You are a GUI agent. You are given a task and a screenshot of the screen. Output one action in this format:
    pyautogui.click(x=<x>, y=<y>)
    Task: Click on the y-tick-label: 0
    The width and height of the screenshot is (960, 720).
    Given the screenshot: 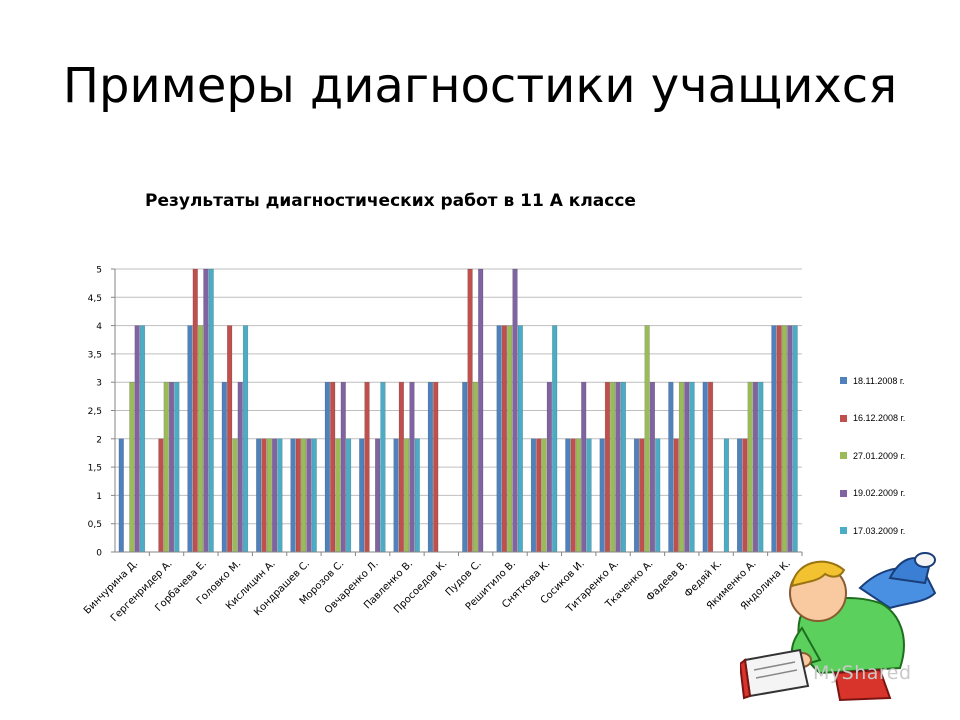 What is the action you would take?
    pyautogui.click(x=99, y=554)
    